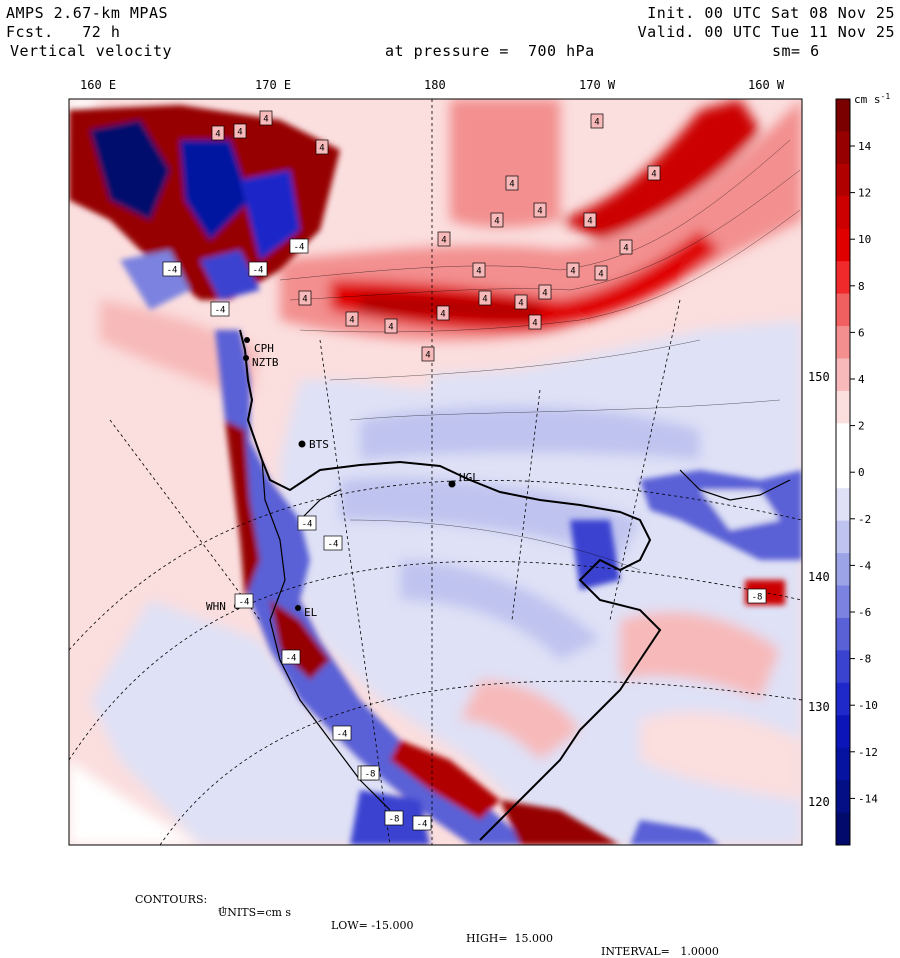  What do you see at coordinates (864, 239) in the screenshot?
I see `colorbar-tick-label: 10` at bounding box center [864, 239].